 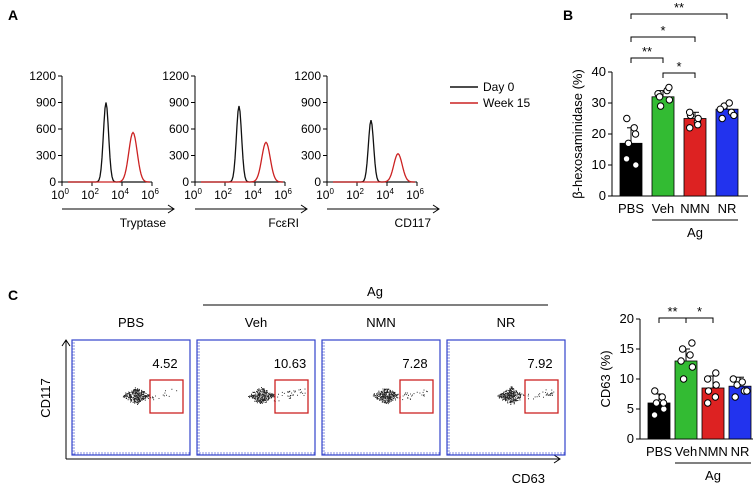 I want to click on flow-plot-nmn: NMN 7.28, so click(x=381, y=385).